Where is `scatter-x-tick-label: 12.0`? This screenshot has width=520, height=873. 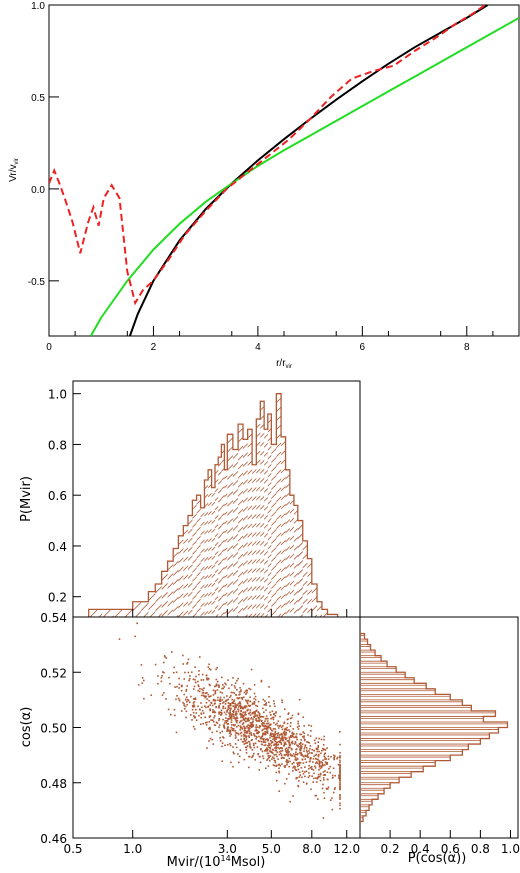 scatter-x-tick-label: 12.0 is located at coordinates (346, 849).